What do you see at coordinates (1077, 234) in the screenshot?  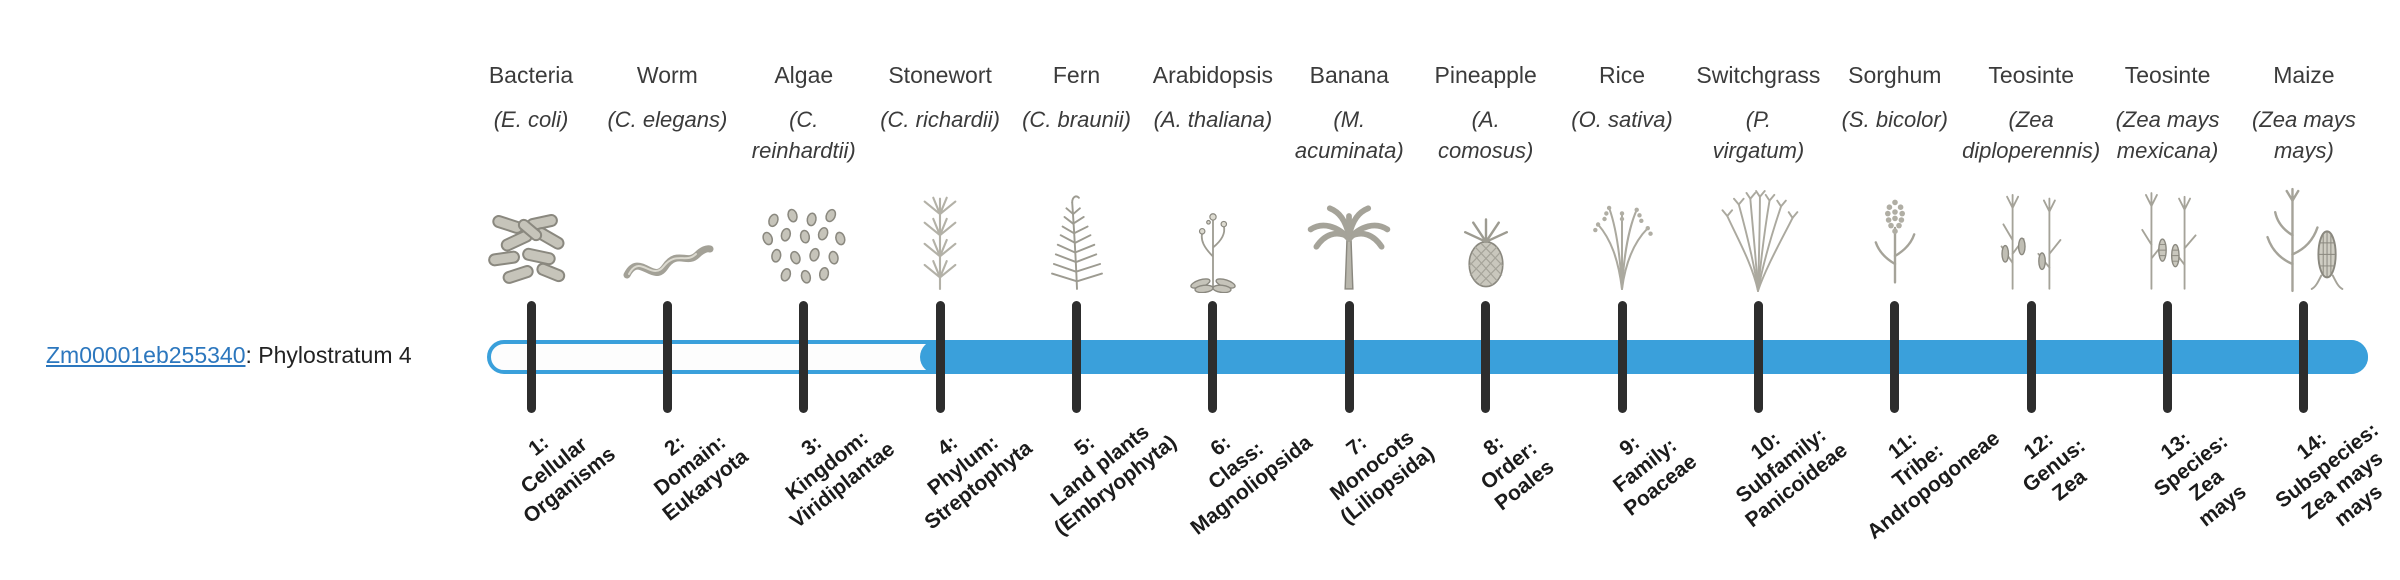 I see `fern-icon` at bounding box center [1077, 234].